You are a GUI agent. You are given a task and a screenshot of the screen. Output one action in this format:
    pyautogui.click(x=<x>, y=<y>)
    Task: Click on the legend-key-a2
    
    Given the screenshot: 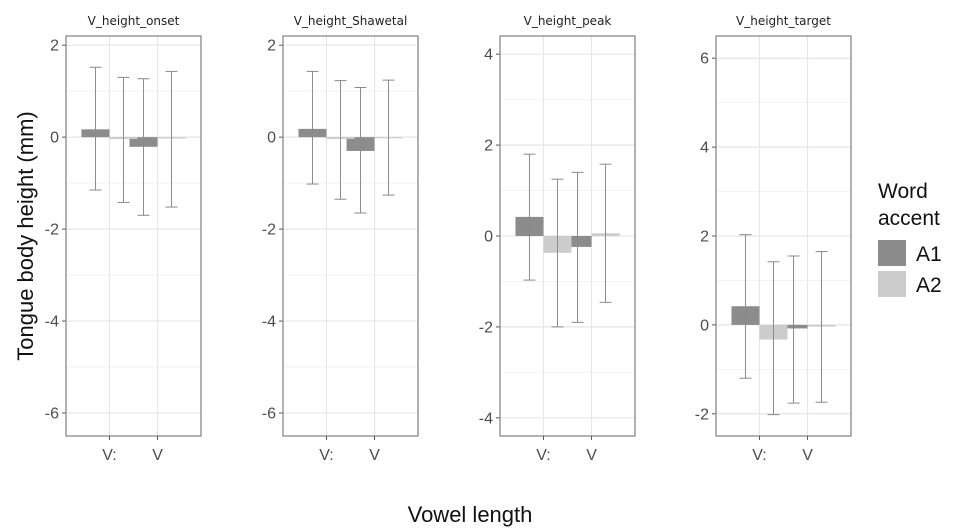 What is the action you would take?
    pyautogui.click(x=892, y=284)
    